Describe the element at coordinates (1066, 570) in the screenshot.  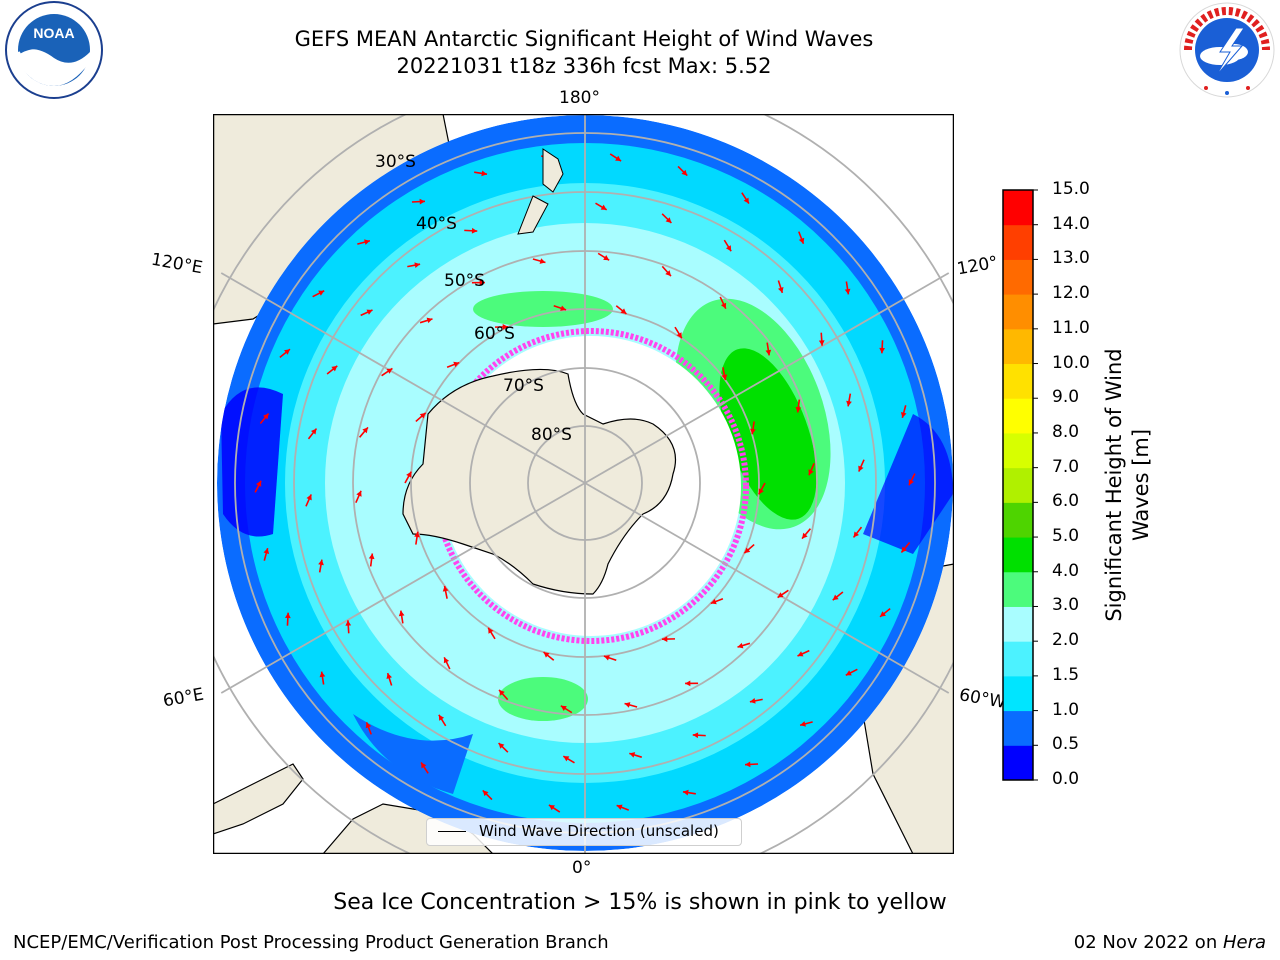
I see `colorbar-tick-label: 4.0` at that location.